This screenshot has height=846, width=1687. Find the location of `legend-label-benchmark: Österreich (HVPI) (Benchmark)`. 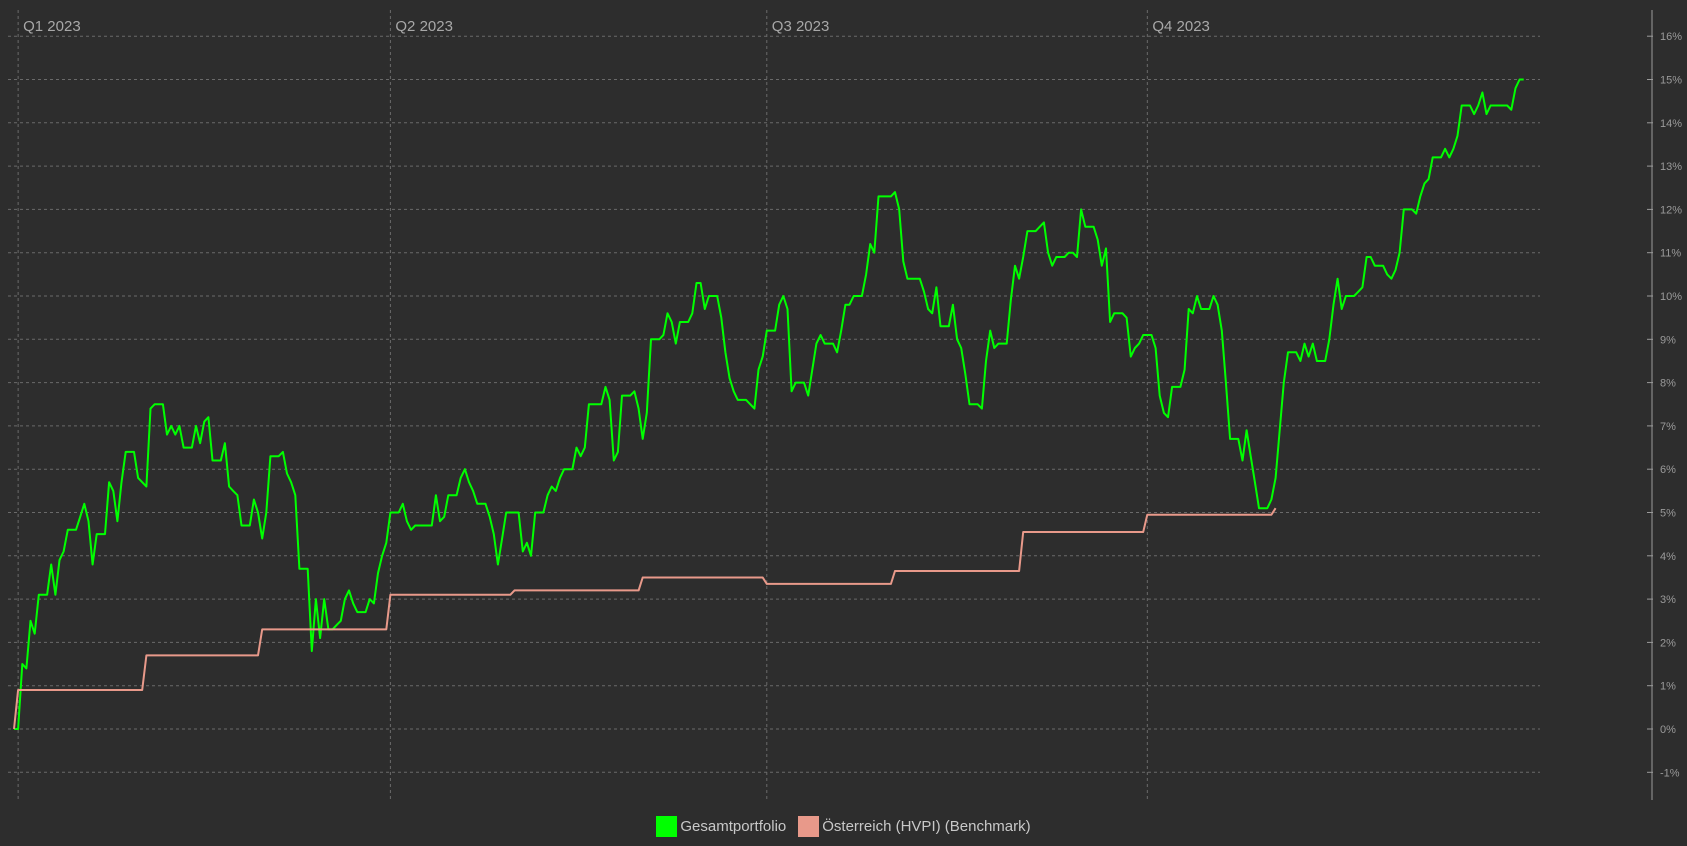

legend-label-benchmark: Österreich (HVPI) (Benchmark) is located at coordinates (926, 826).